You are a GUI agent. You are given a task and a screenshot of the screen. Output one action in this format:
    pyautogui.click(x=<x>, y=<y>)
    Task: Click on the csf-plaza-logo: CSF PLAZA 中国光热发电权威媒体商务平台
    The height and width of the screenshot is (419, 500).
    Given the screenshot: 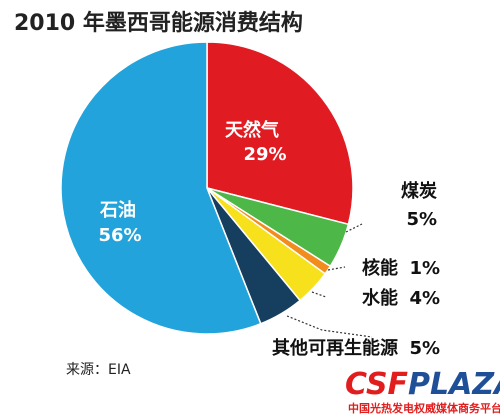 What is the action you would take?
    pyautogui.click(x=422, y=391)
    